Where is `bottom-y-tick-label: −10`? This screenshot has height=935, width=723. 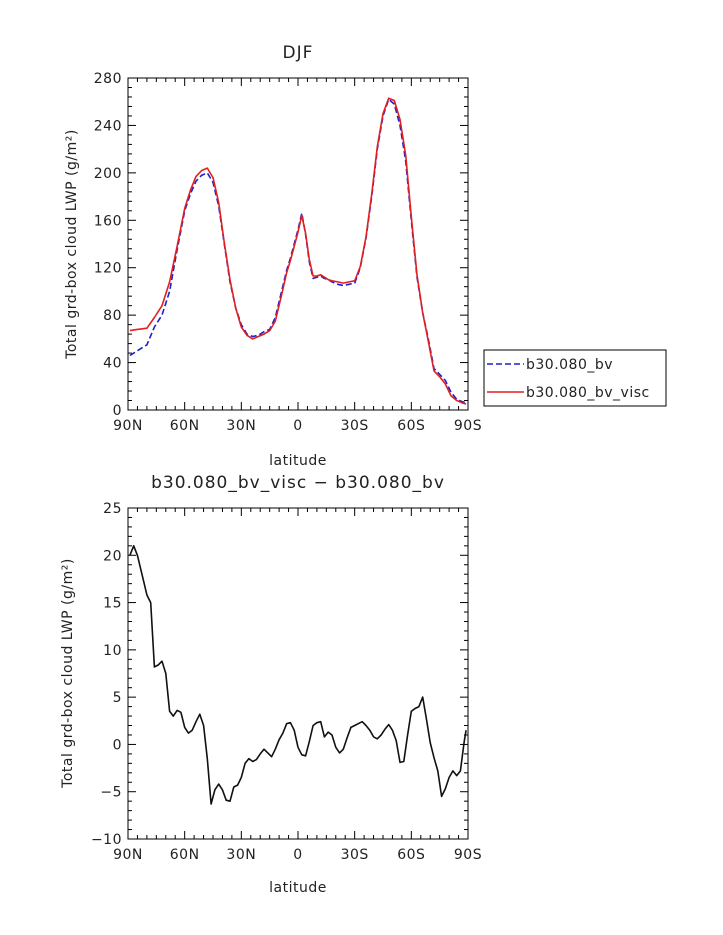
bottom-y-tick-label: −10 is located at coordinates (106, 840).